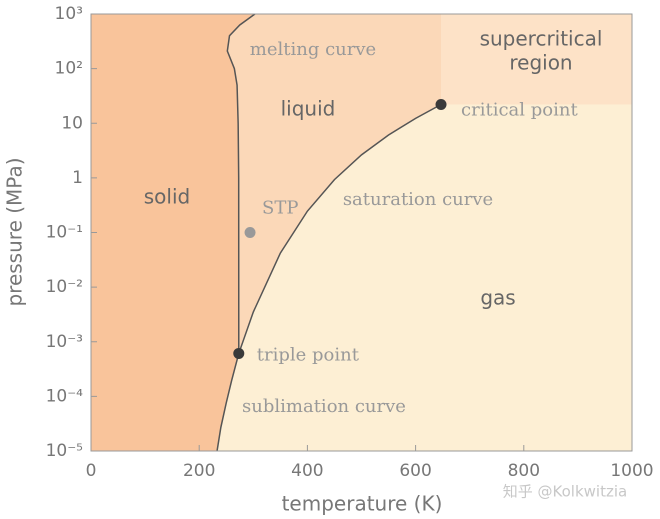  What do you see at coordinates (64, 342) in the screenshot?
I see `y-tick-label: 10⁻³` at bounding box center [64, 342].